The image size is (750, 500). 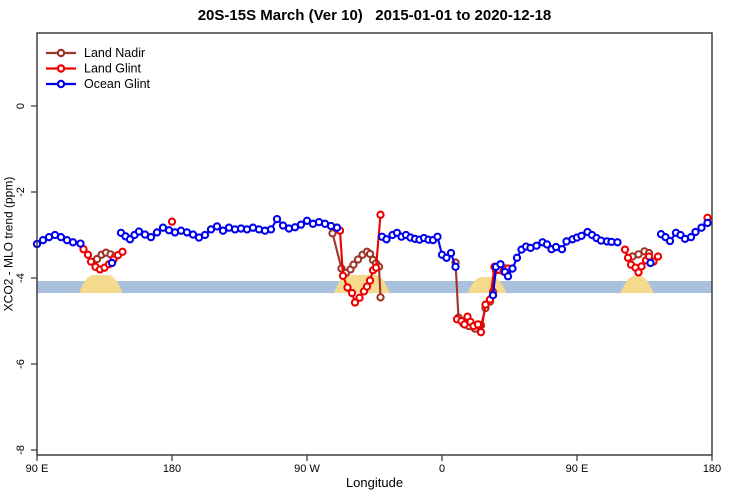 What do you see at coordinates (374, 482) in the screenshot?
I see `x-axis-title: Longitude` at bounding box center [374, 482].